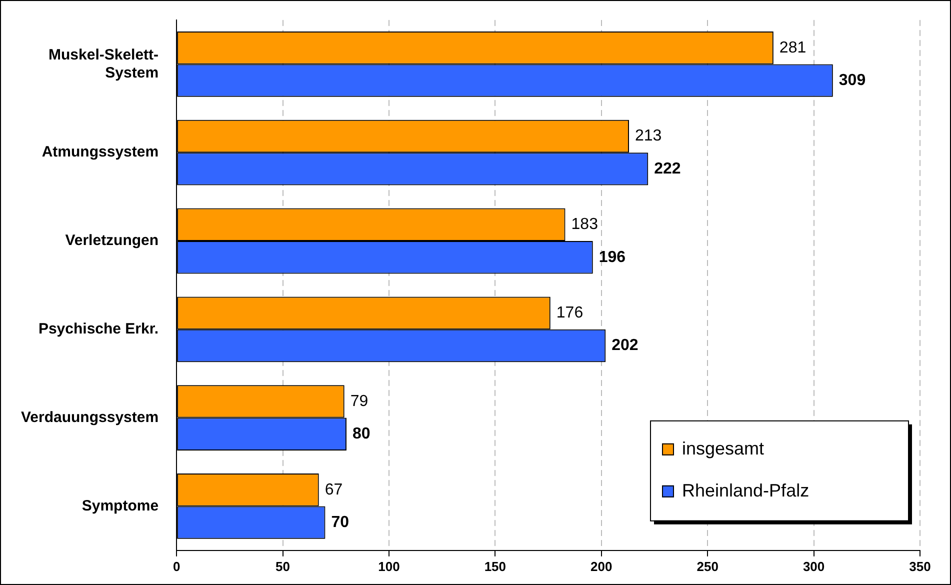  I want to click on x-tick-label: 300, so click(813, 566).